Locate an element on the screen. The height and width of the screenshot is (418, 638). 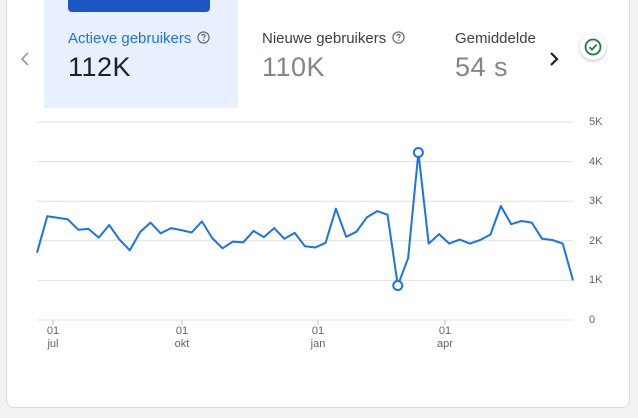
x-tick-label: 01 apr is located at coordinates (445, 338).